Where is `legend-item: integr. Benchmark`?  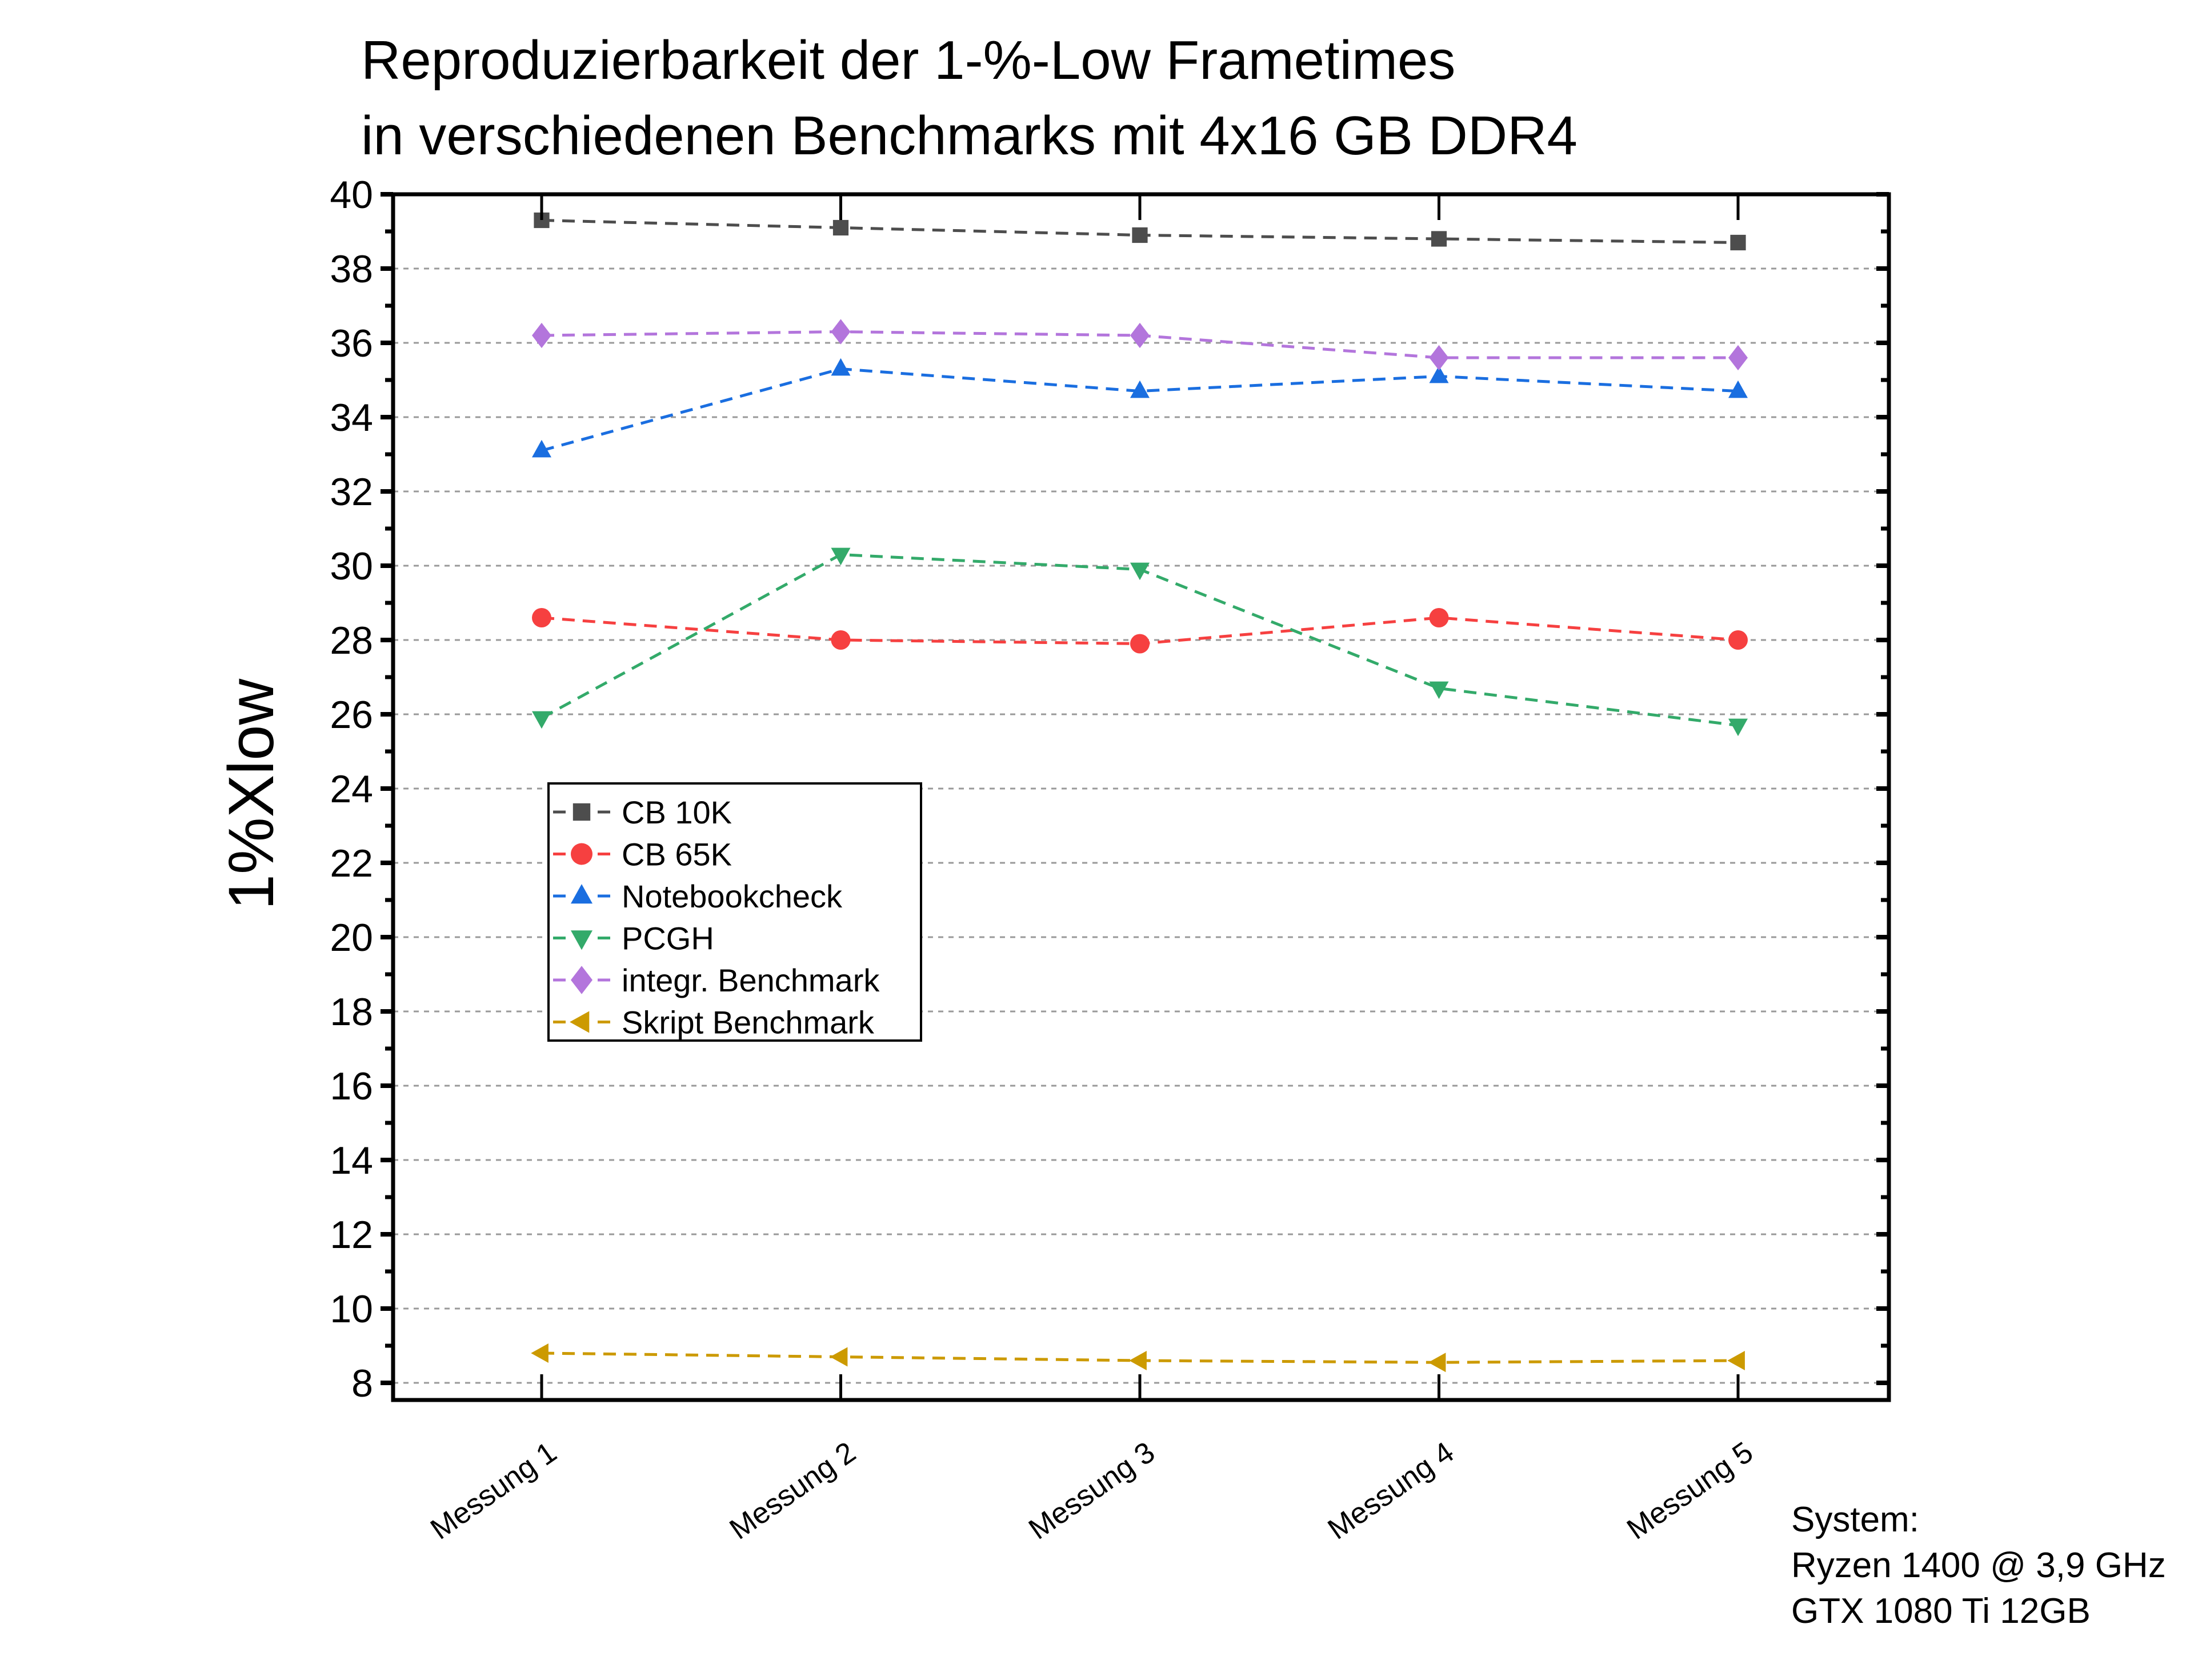 legend-item: integr. Benchmark is located at coordinates (717, 980).